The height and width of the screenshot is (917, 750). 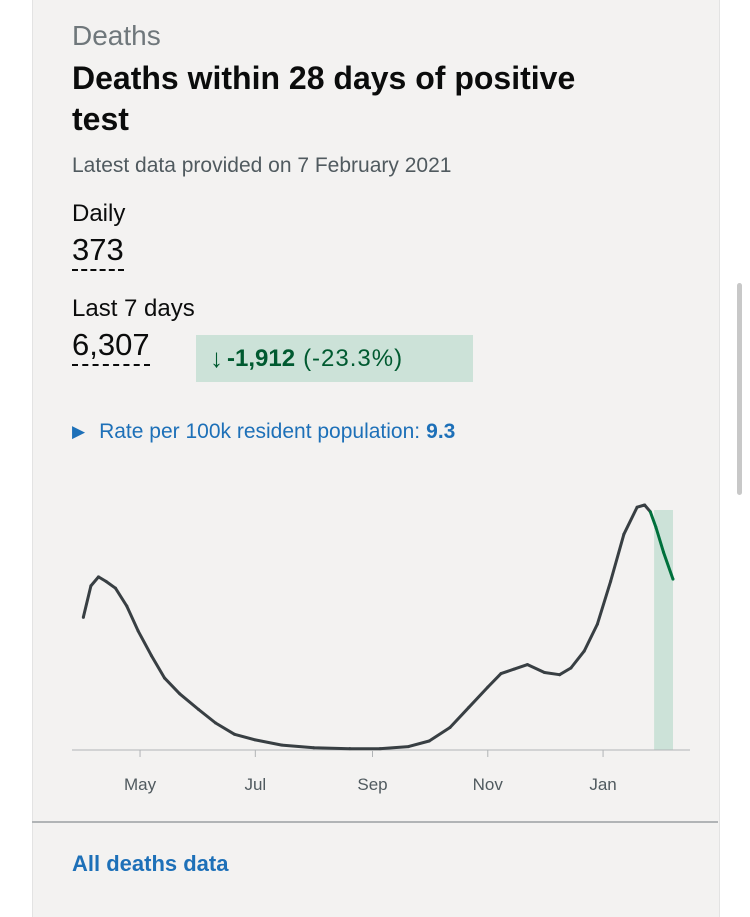 I want to click on card-title: Deaths within 28 days of positive test, so click(x=324, y=98).